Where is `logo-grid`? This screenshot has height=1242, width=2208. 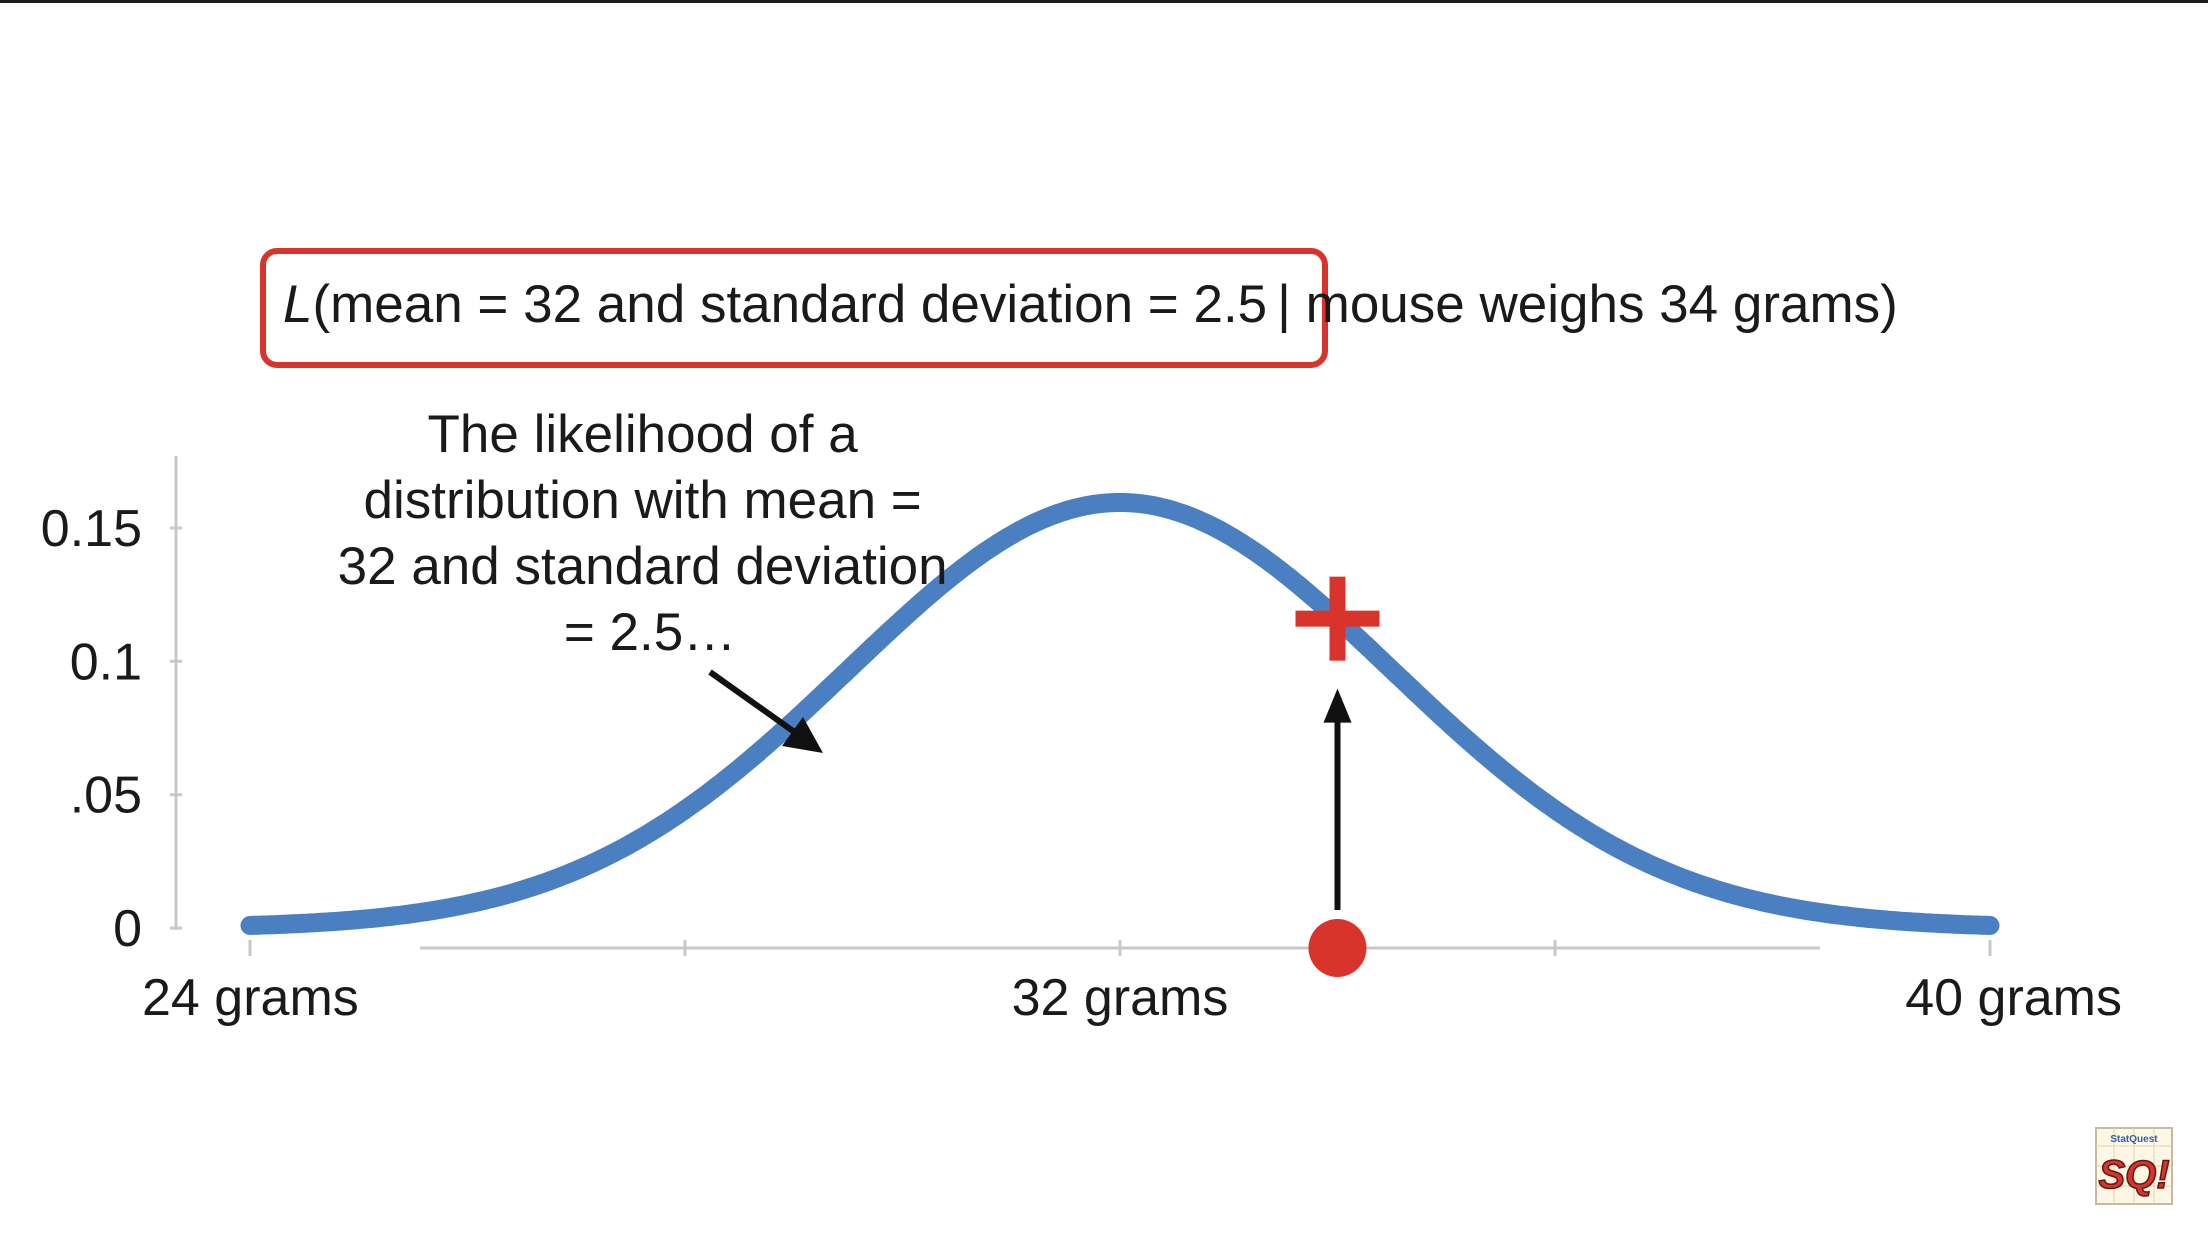 logo-grid is located at coordinates (2134, 1166).